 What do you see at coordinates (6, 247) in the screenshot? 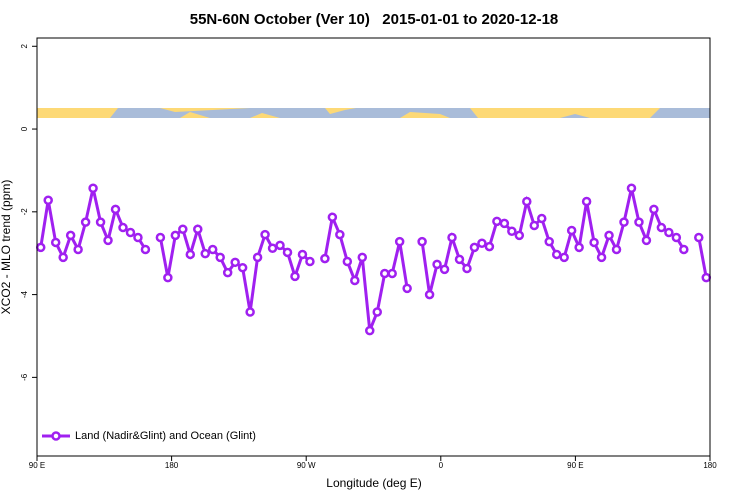
I see `y-axis-label: XCO2 - MLO trend (ppm)` at bounding box center [6, 247].